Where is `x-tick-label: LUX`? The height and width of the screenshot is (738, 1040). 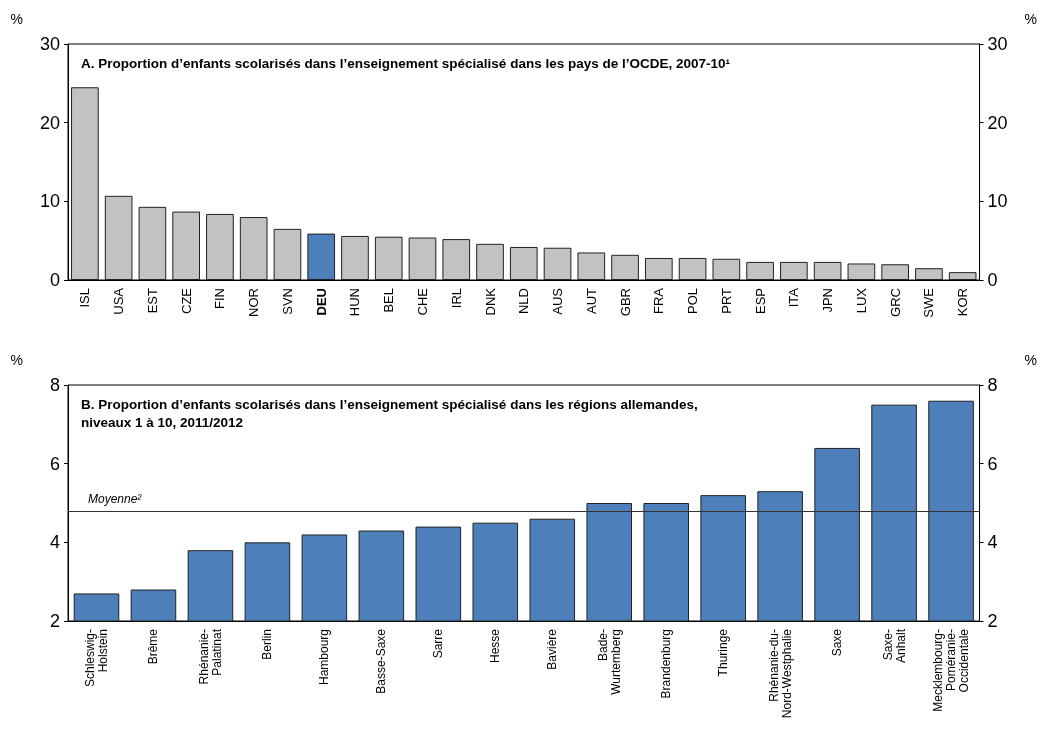 x-tick-label: LUX is located at coordinates (861, 300).